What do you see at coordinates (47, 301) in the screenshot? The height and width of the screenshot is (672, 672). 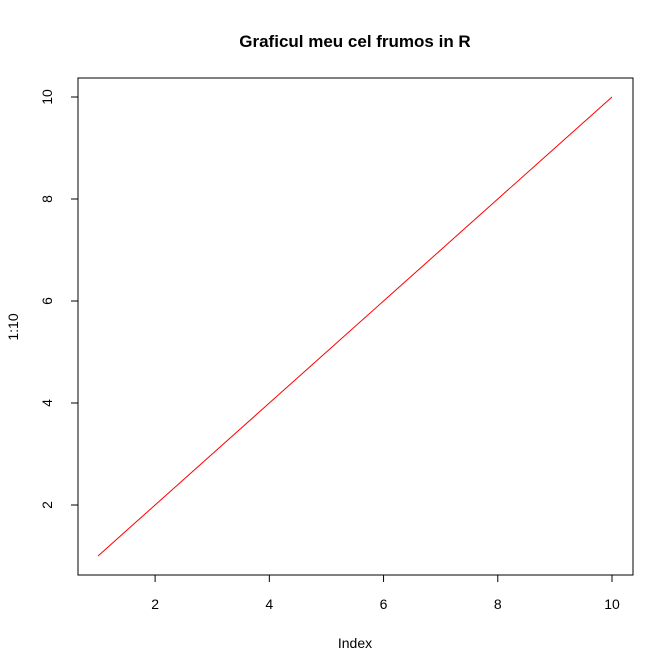 I see `y-tick-label: 6` at bounding box center [47, 301].